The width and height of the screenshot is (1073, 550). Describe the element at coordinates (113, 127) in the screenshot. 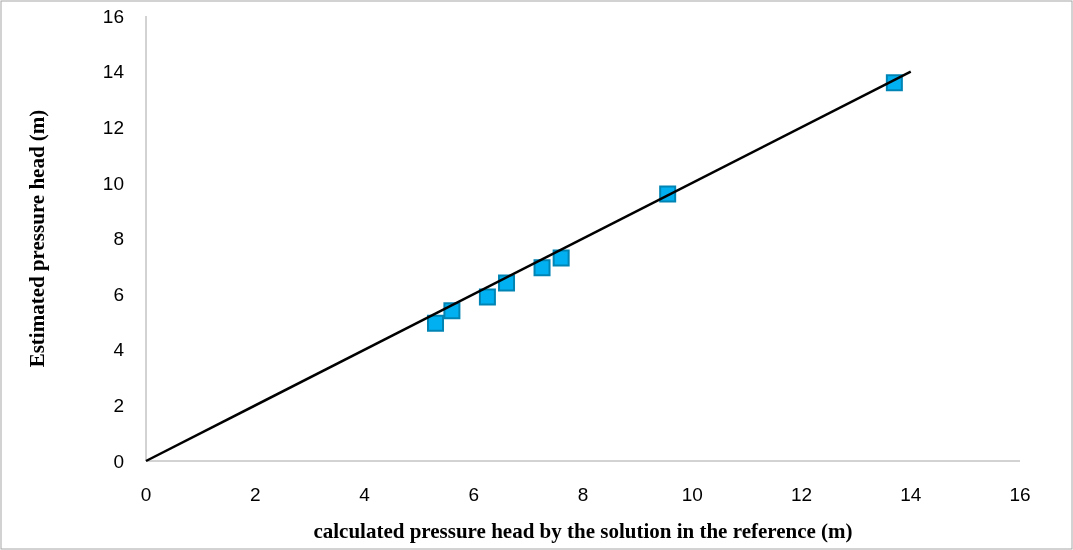

I see `y-tick-label: 12` at that location.